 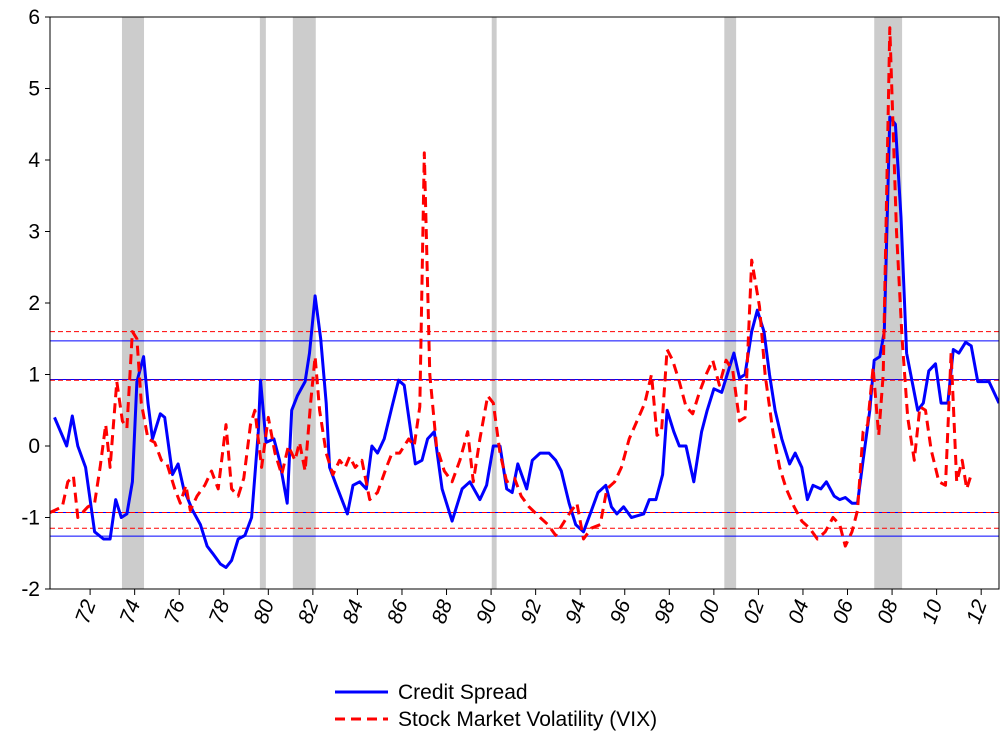 I want to click on x-tick-label: 88, so click(x=443, y=612).